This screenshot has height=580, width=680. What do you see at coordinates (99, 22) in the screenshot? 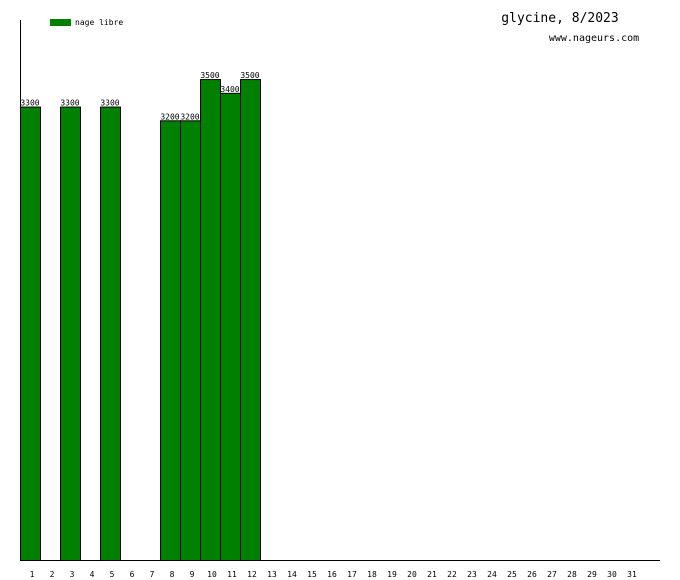
I see `legend-label: nage libre` at bounding box center [99, 22].